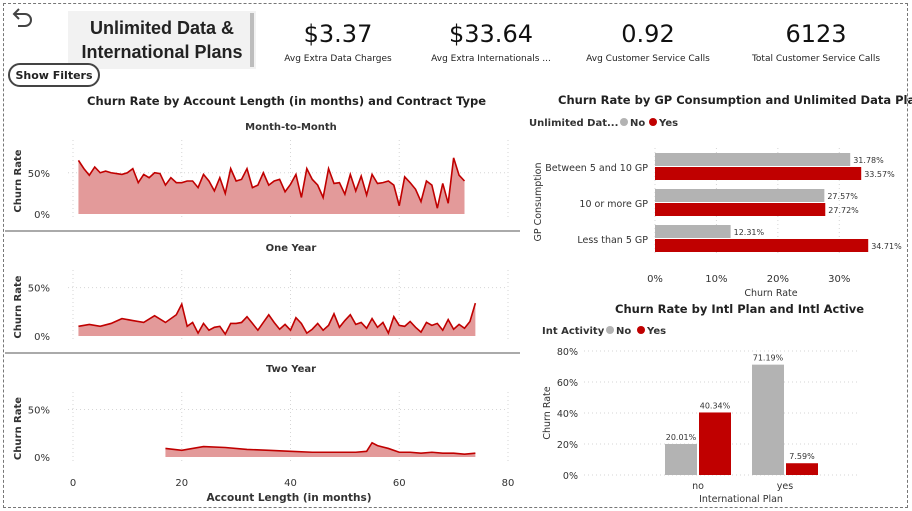  I want to click on x-tick-label: 0%, so click(655, 279).